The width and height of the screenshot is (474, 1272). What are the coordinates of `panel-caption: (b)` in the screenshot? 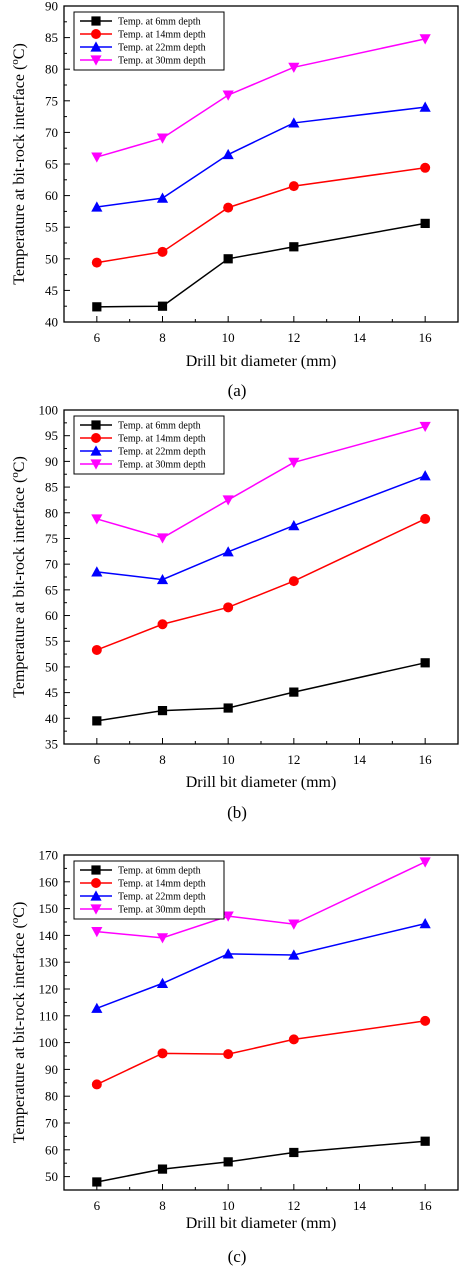 It's located at (237, 812).